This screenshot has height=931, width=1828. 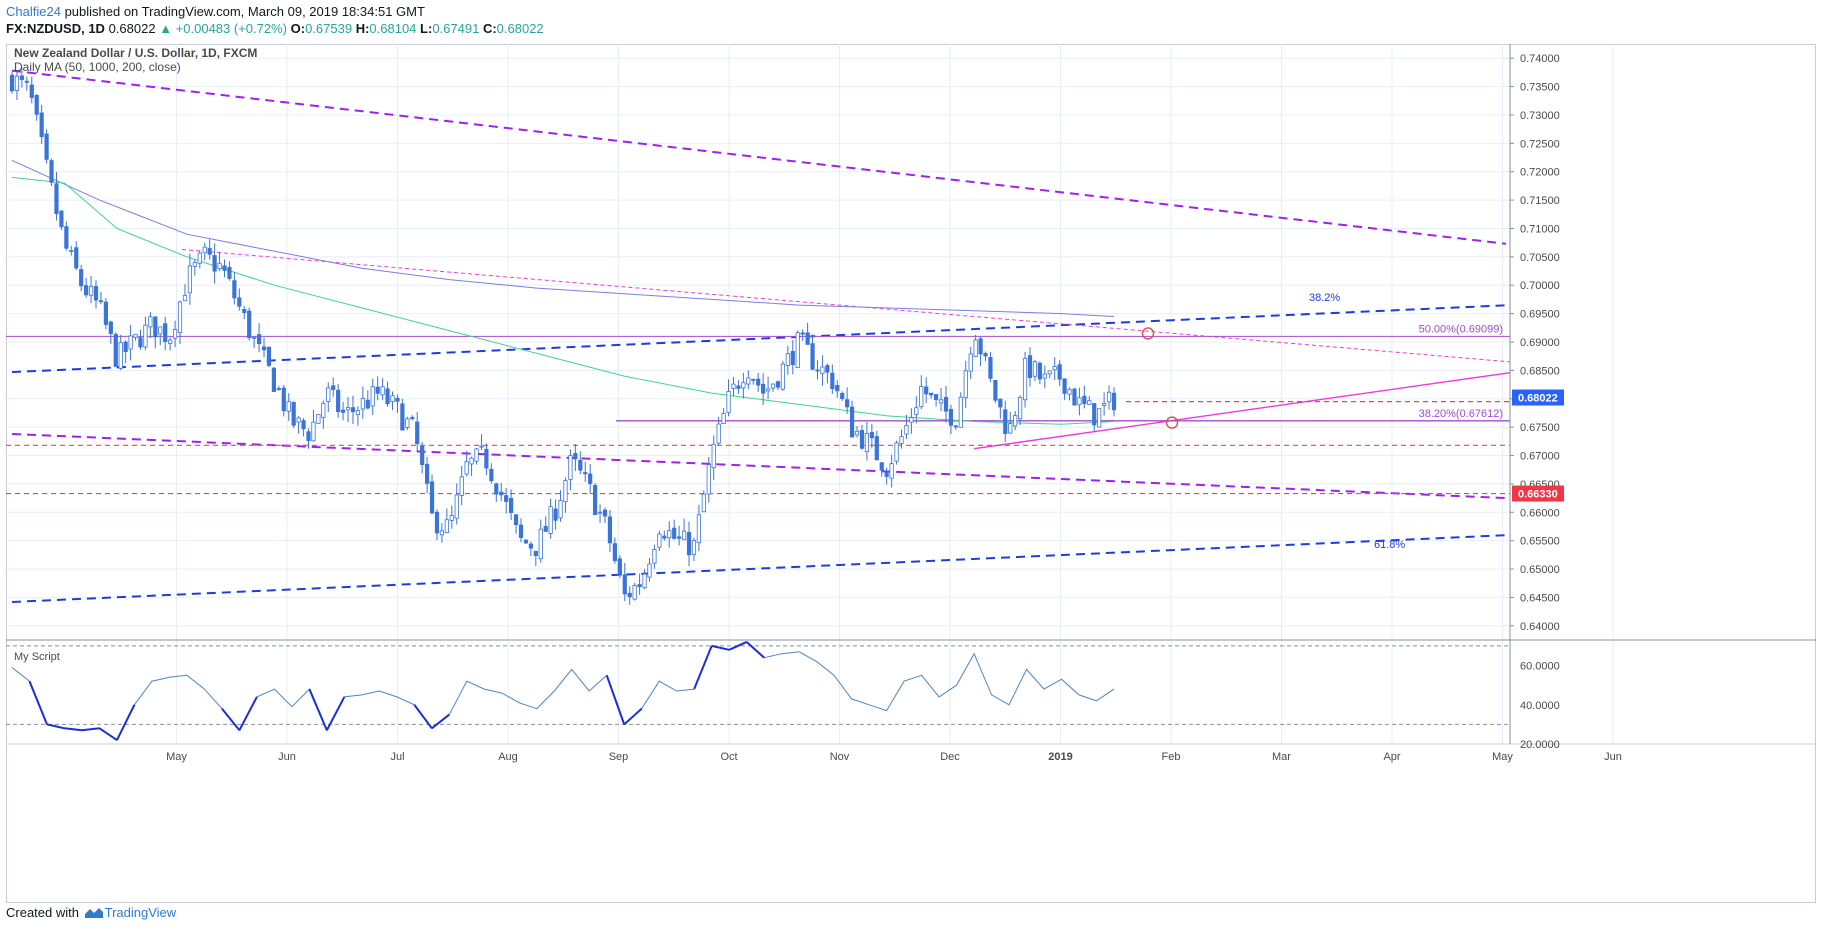 What do you see at coordinates (329, 28) in the screenshot?
I see `open-value: 0.67539` at bounding box center [329, 28].